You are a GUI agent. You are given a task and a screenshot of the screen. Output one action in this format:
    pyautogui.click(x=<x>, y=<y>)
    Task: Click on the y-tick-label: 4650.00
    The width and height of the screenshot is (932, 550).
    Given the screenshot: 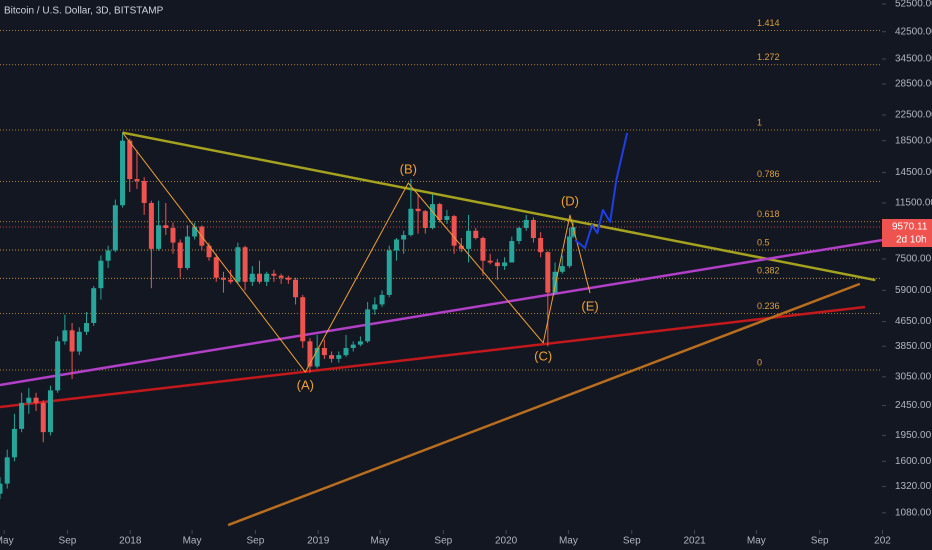 What is the action you would take?
    pyautogui.click(x=913, y=321)
    